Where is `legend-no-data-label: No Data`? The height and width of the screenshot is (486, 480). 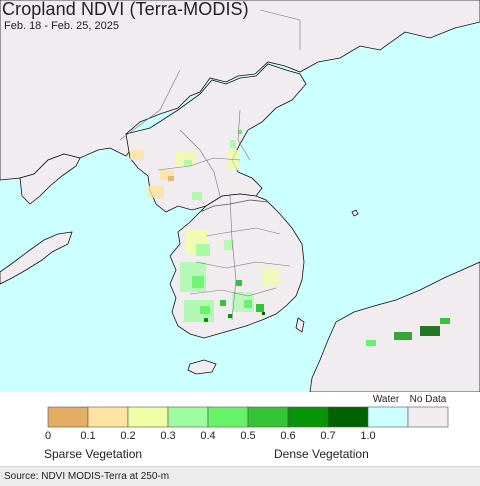
legend-no-data-label: No Data is located at coordinates (428, 399).